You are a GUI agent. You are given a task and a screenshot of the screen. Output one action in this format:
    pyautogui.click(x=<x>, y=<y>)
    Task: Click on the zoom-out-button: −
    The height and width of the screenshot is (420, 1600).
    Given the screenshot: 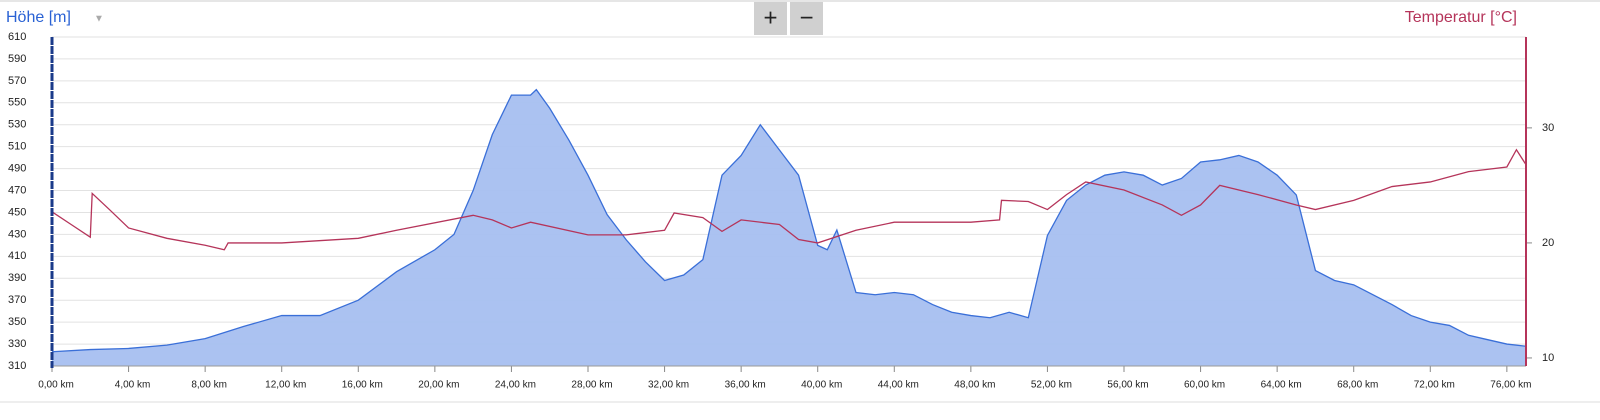 What is the action you would take?
    pyautogui.click(x=806, y=18)
    